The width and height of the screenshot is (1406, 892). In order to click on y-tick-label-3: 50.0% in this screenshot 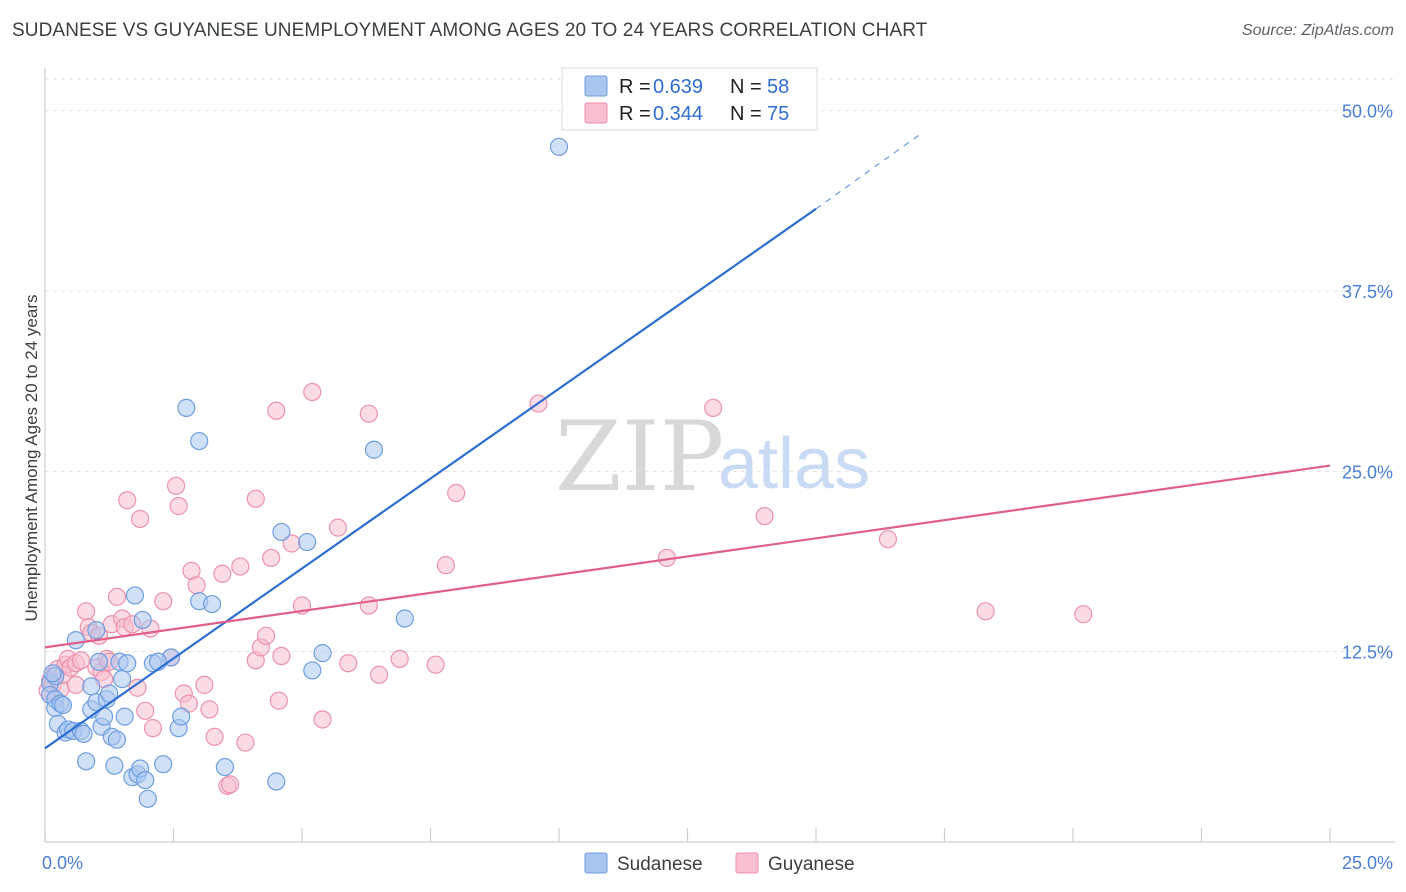, I will do `click(1367, 112)`.